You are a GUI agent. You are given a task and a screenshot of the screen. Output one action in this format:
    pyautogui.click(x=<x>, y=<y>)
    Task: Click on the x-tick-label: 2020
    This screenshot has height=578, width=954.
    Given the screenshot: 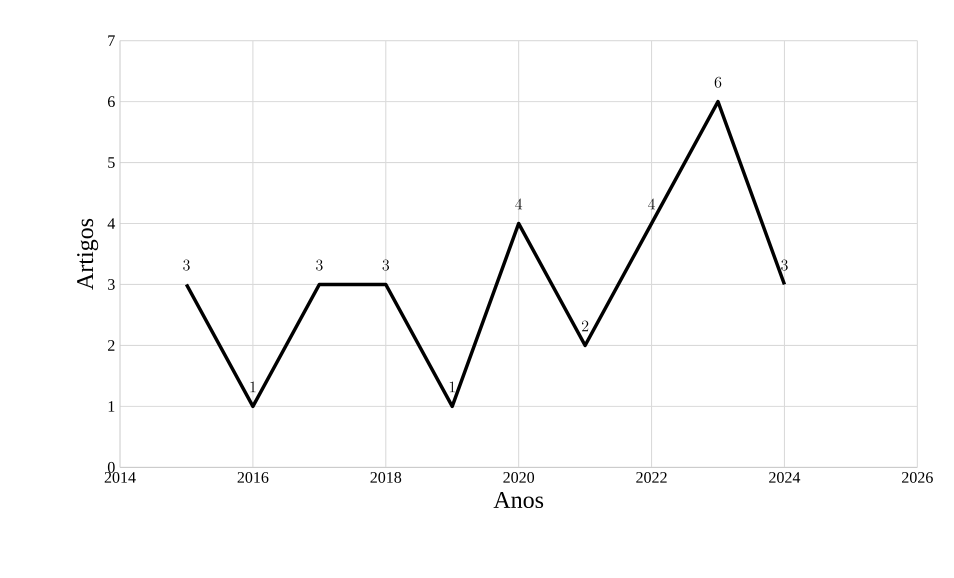 What is the action you would take?
    pyautogui.click(x=518, y=477)
    